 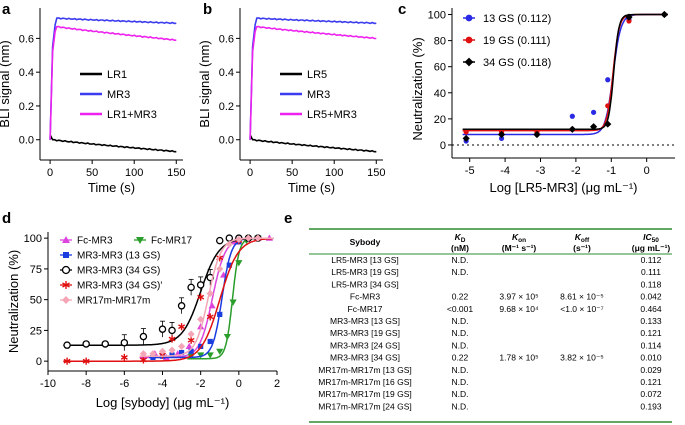 What do you see at coordinates (496, 345) in the screenshot?
I see `table-row: MR3-MR3 [24 GS] N.D. 0.114` at bounding box center [496, 345].